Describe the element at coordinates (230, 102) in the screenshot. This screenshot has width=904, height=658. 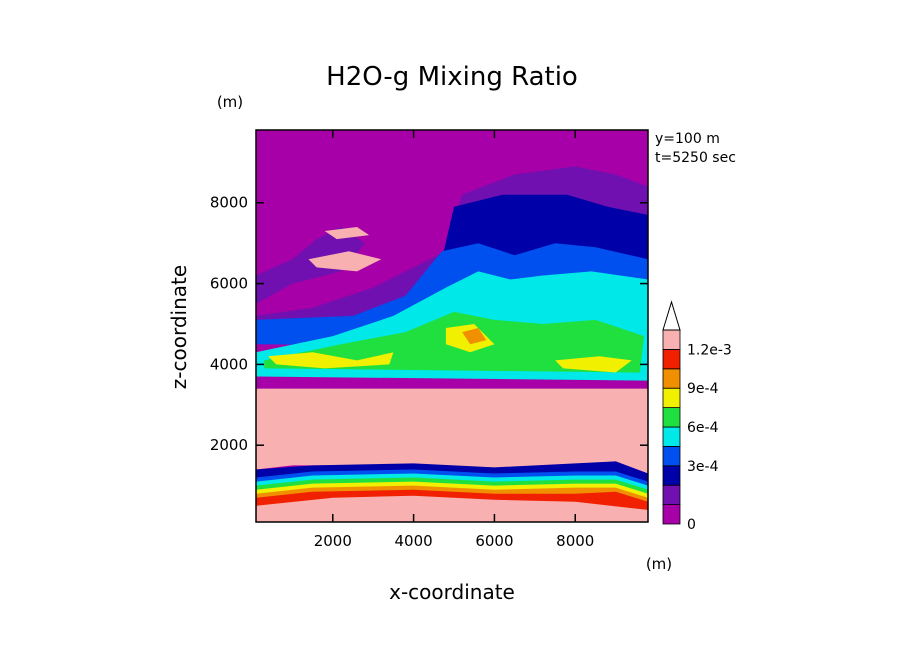
I see `y-unit-label: (m)` at that location.